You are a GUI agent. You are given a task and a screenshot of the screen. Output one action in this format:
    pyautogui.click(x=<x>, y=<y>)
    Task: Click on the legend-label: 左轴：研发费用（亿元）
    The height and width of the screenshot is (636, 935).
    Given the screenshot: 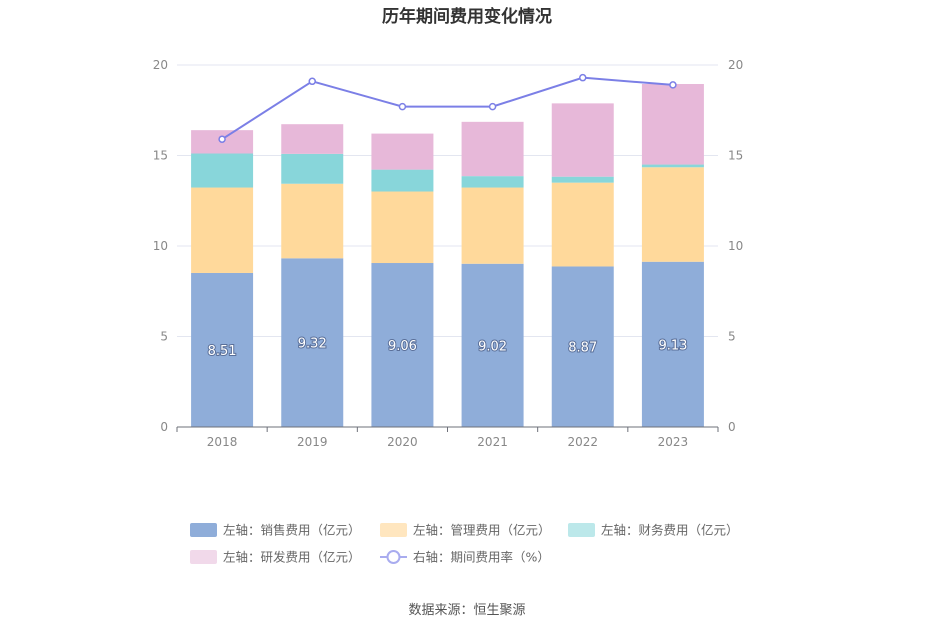 What is the action you would take?
    pyautogui.click(x=292, y=557)
    